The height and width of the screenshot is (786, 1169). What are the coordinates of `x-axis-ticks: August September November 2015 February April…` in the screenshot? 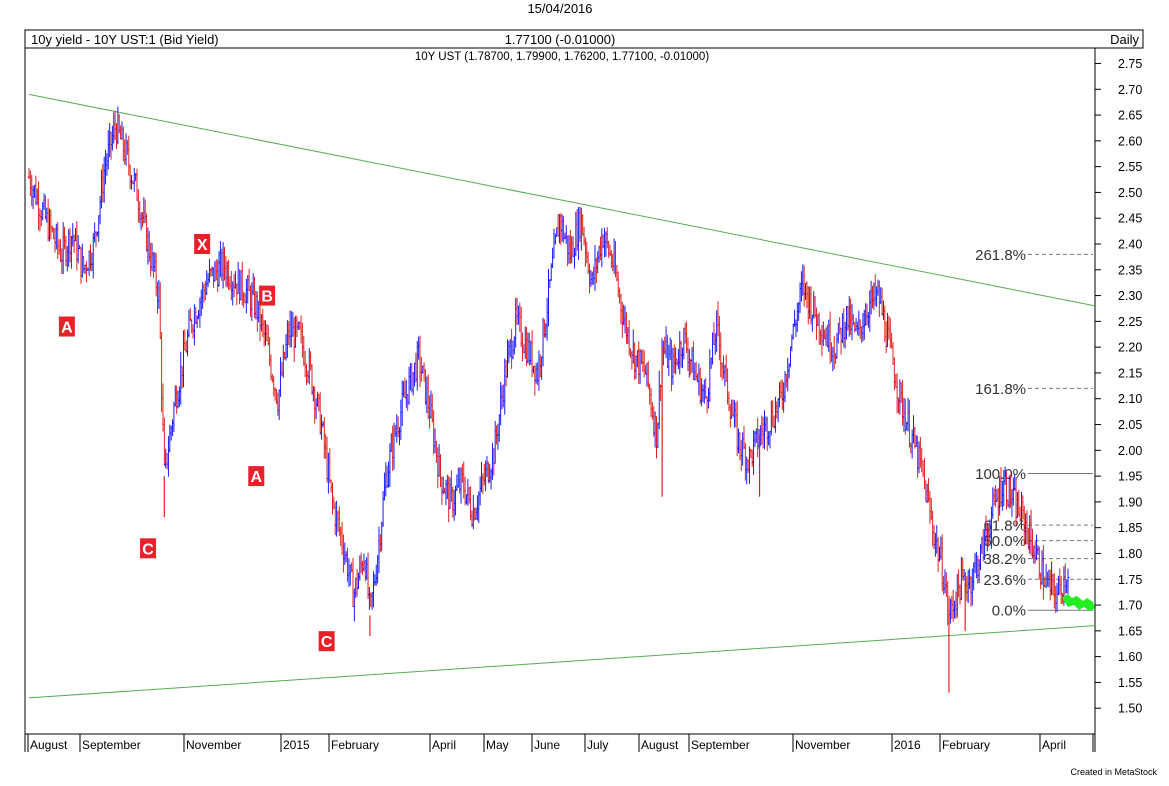 It's located at (560, 743).